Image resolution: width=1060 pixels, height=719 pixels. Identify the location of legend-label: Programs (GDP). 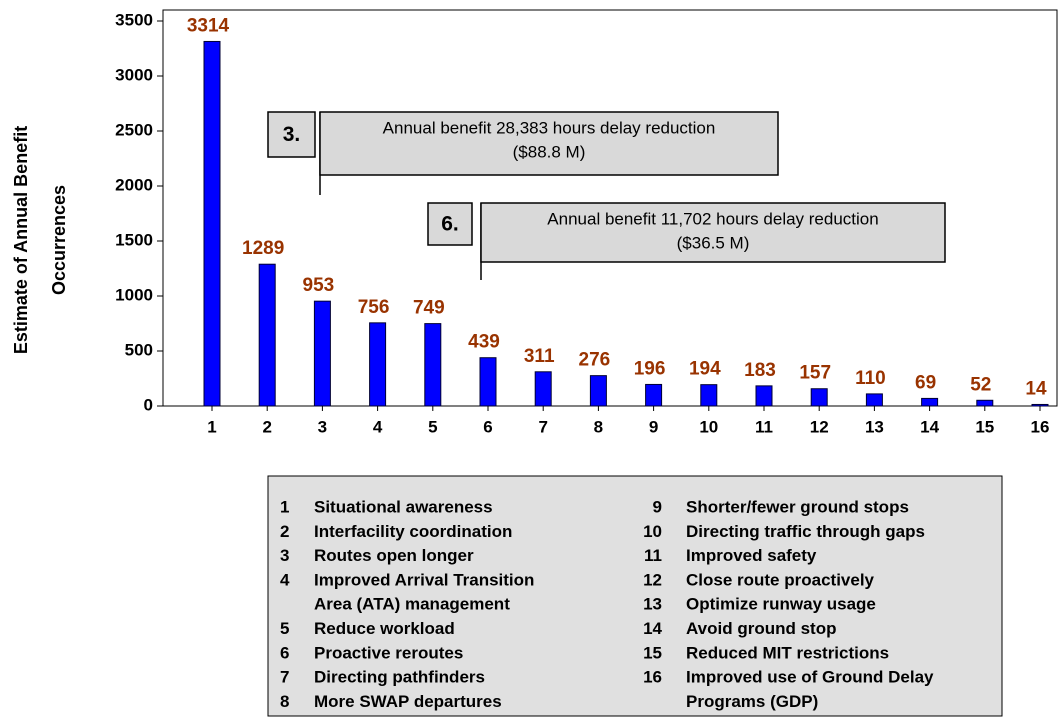
(752, 701).